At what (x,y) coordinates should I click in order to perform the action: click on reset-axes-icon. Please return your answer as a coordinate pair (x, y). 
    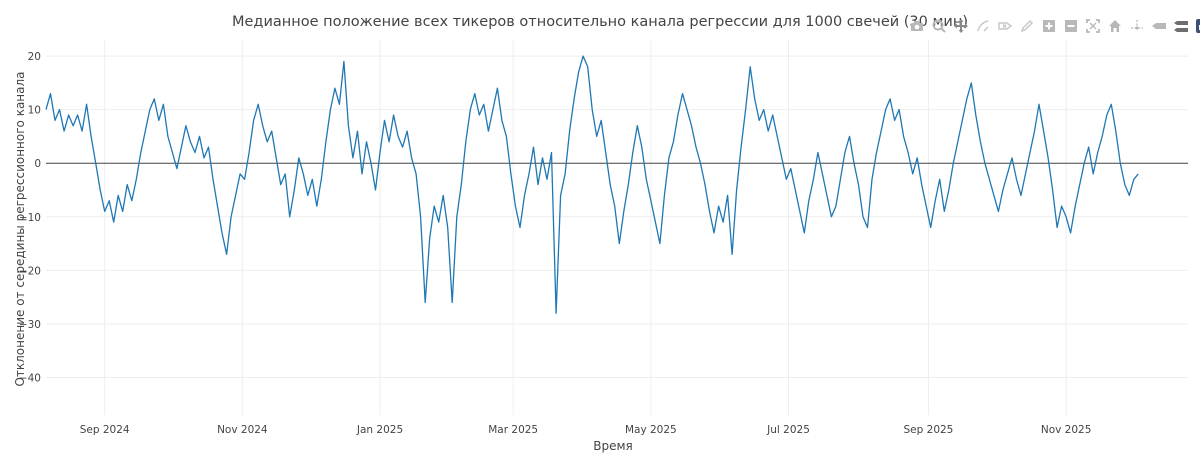
    Looking at the image, I should click on (1115, 26).